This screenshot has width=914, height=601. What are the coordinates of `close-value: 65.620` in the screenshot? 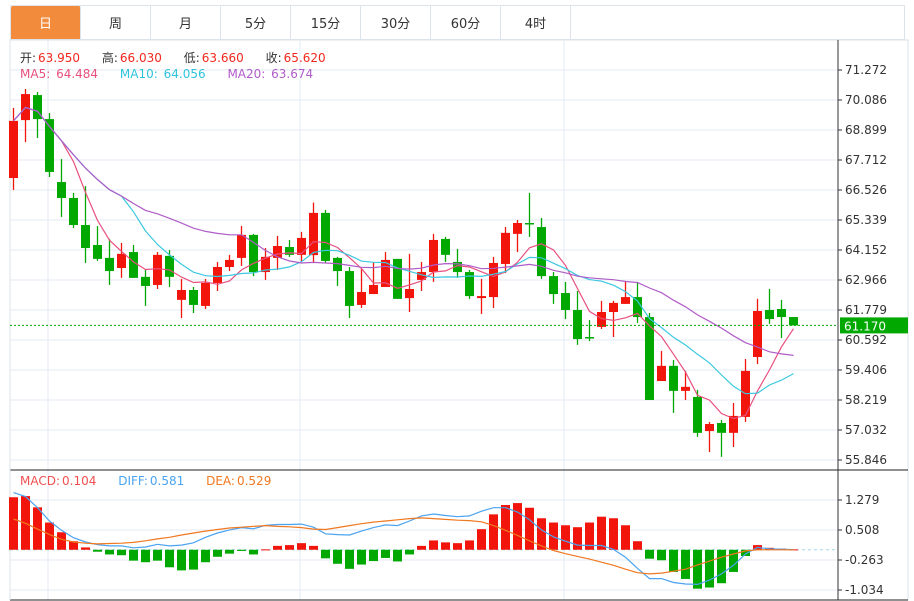 It's located at (304, 58).